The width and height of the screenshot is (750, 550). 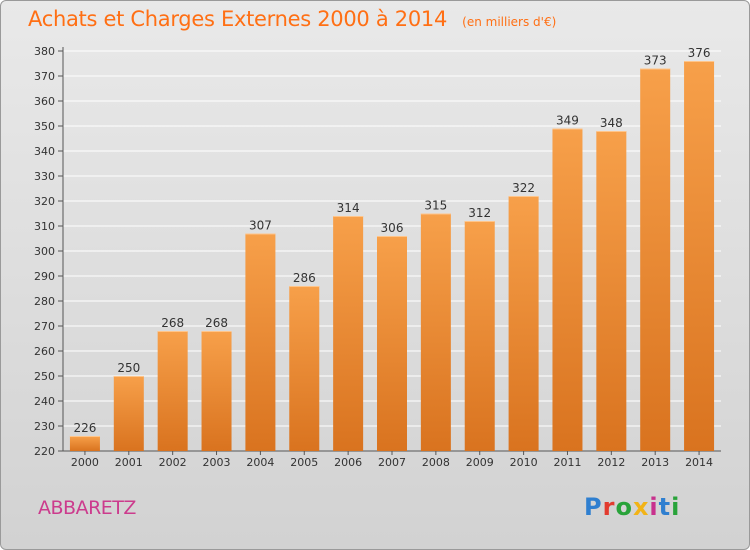 What do you see at coordinates (392, 343) in the screenshot?
I see `bar-2007` at bounding box center [392, 343].